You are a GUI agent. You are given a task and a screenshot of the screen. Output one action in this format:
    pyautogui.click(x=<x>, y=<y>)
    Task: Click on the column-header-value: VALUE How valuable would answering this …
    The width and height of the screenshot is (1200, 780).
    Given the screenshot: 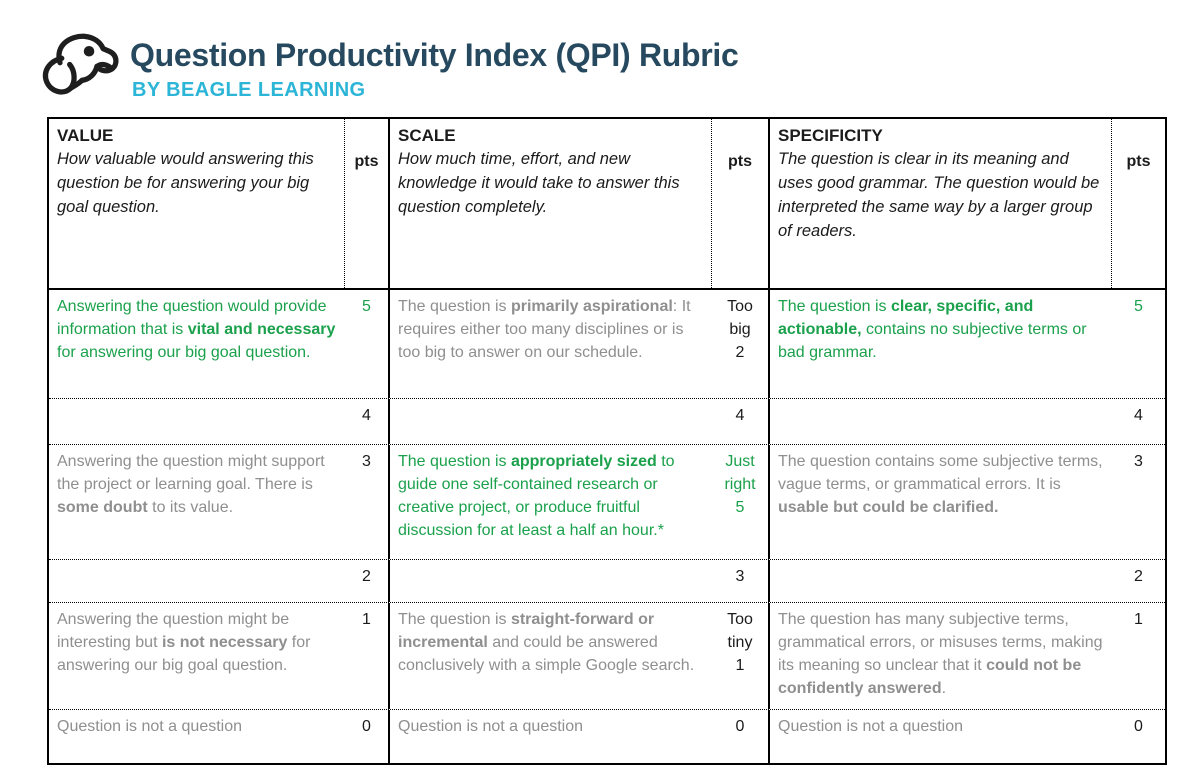 What is the action you would take?
    pyautogui.click(x=197, y=203)
    